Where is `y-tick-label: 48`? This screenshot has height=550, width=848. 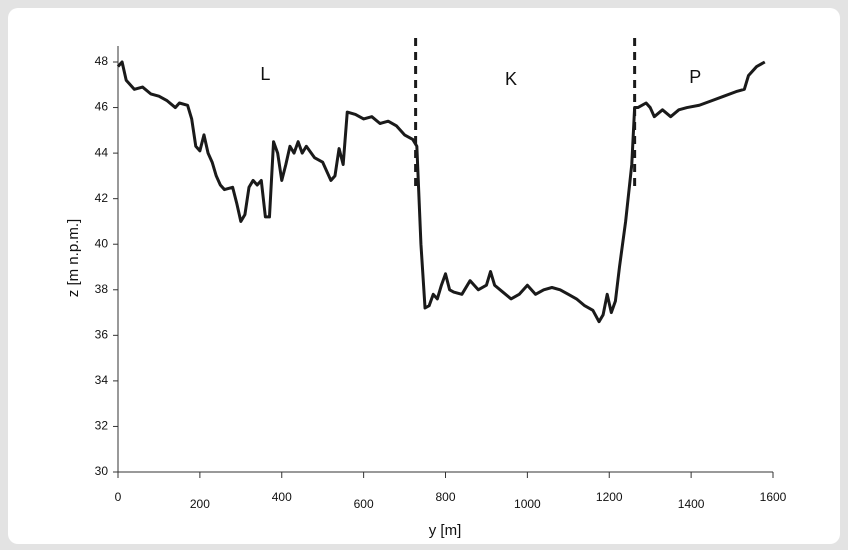 y-tick-label: 48 is located at coordinates (102, 61).